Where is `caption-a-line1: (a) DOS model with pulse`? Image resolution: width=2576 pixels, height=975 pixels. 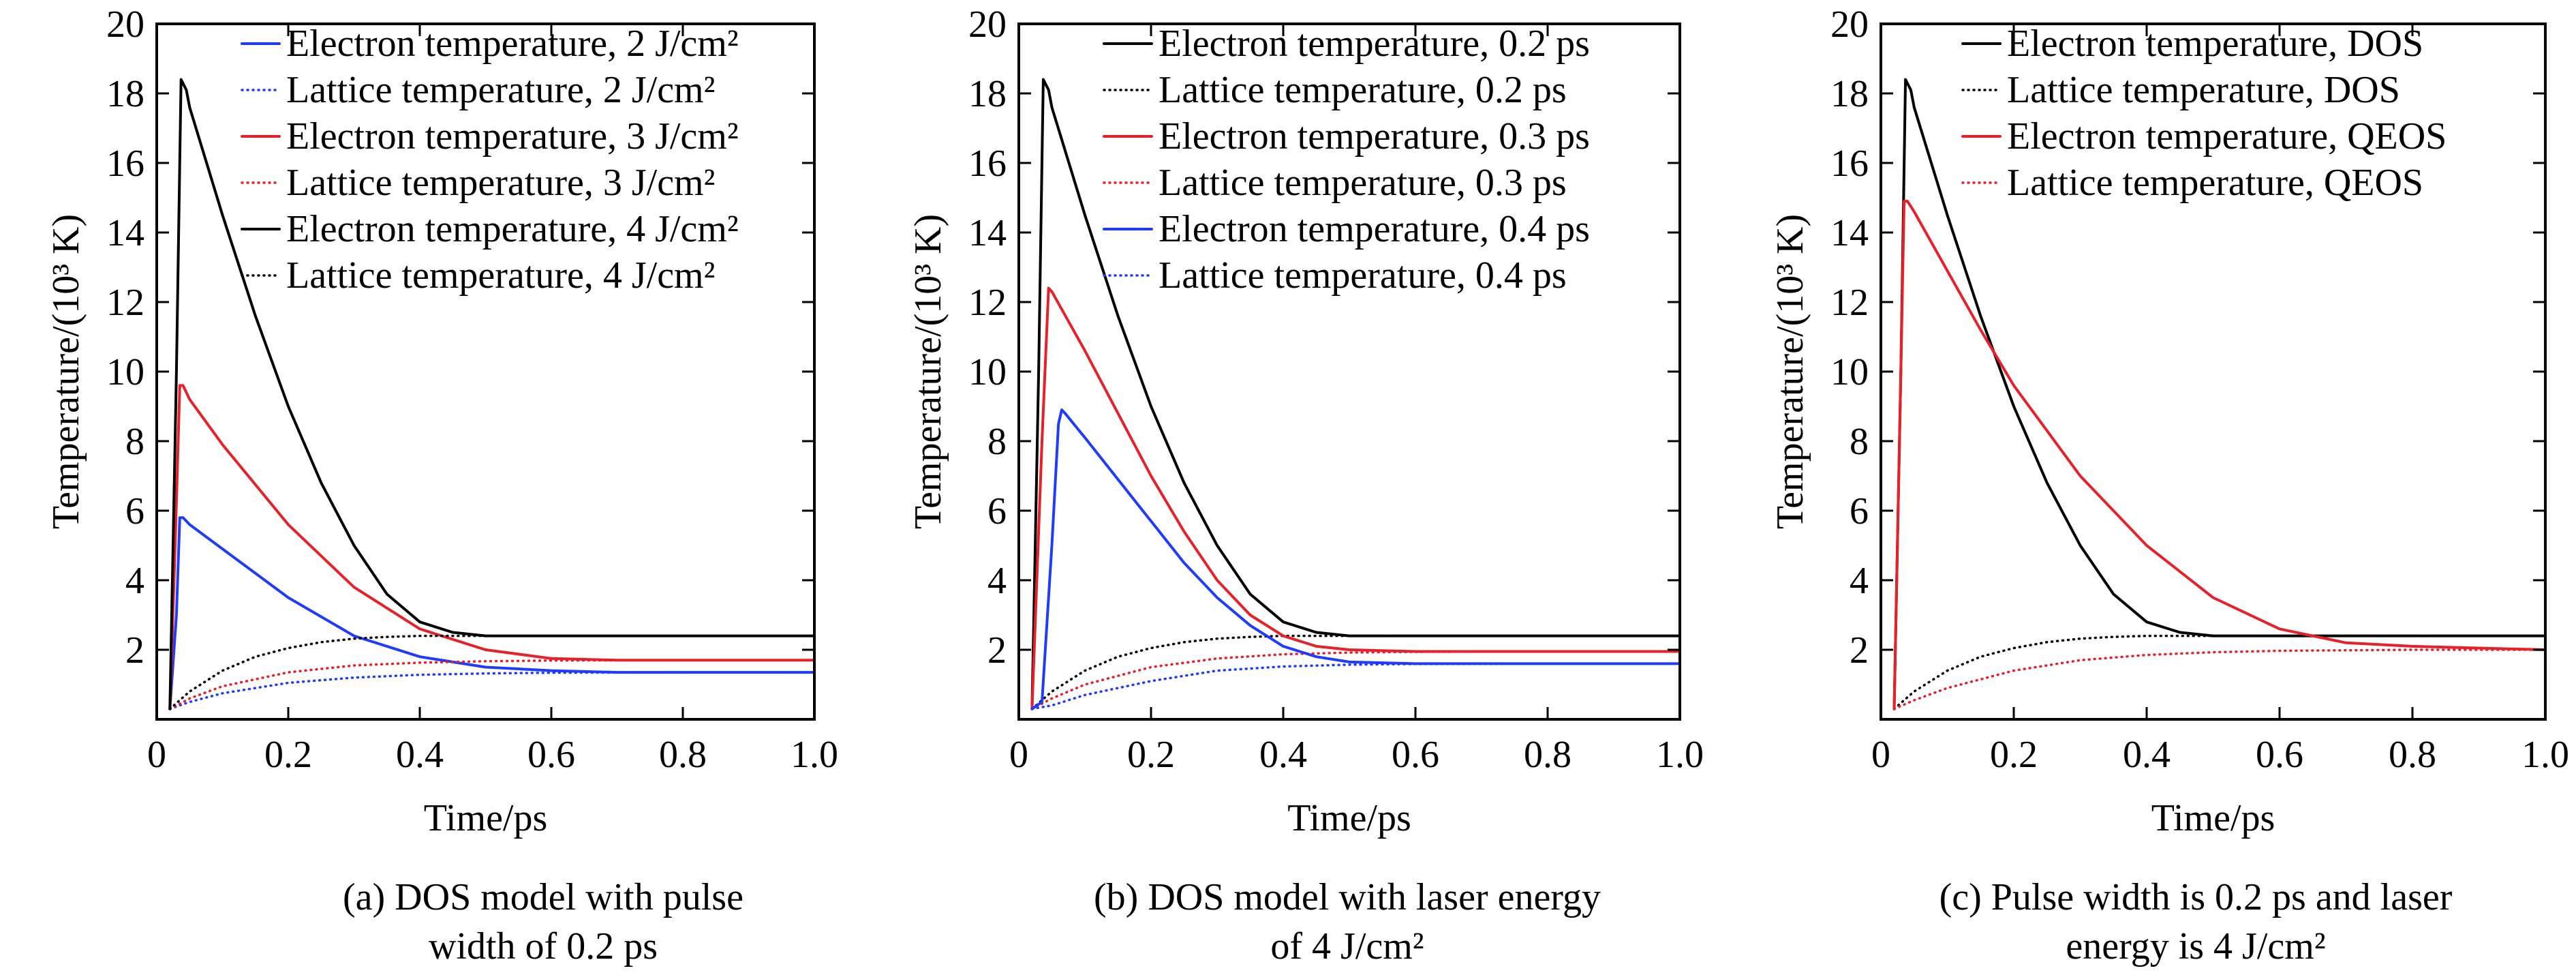 caption-a-line1: (a) DOS model with pulse is located at coordinates (543, 897).